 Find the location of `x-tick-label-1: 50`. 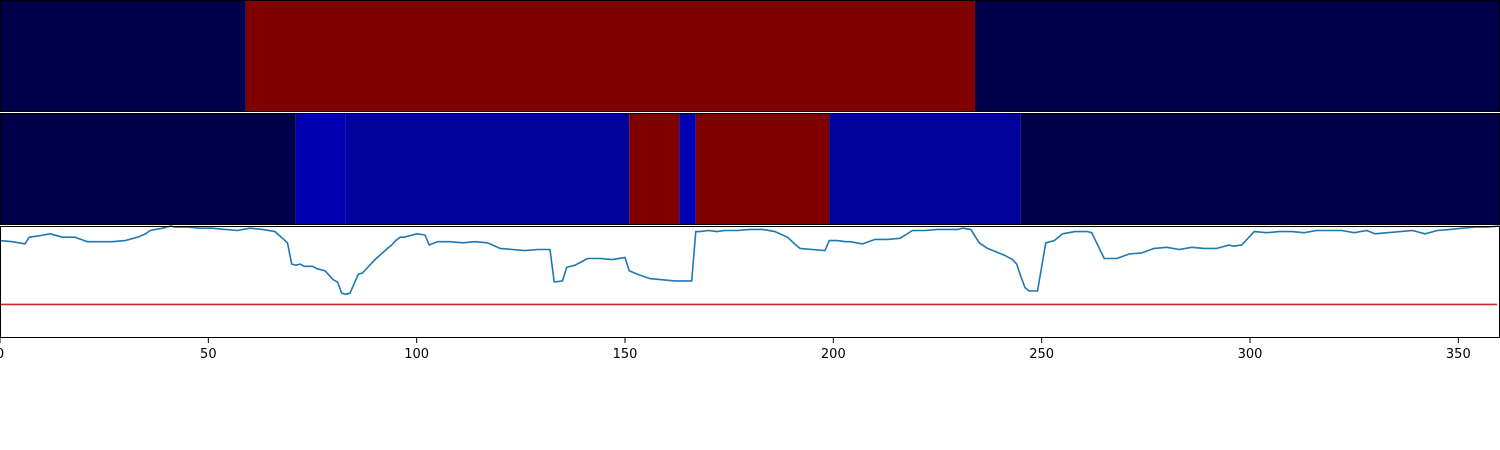

x-tick-label-1: 50 is located at coordinates (208, 354).